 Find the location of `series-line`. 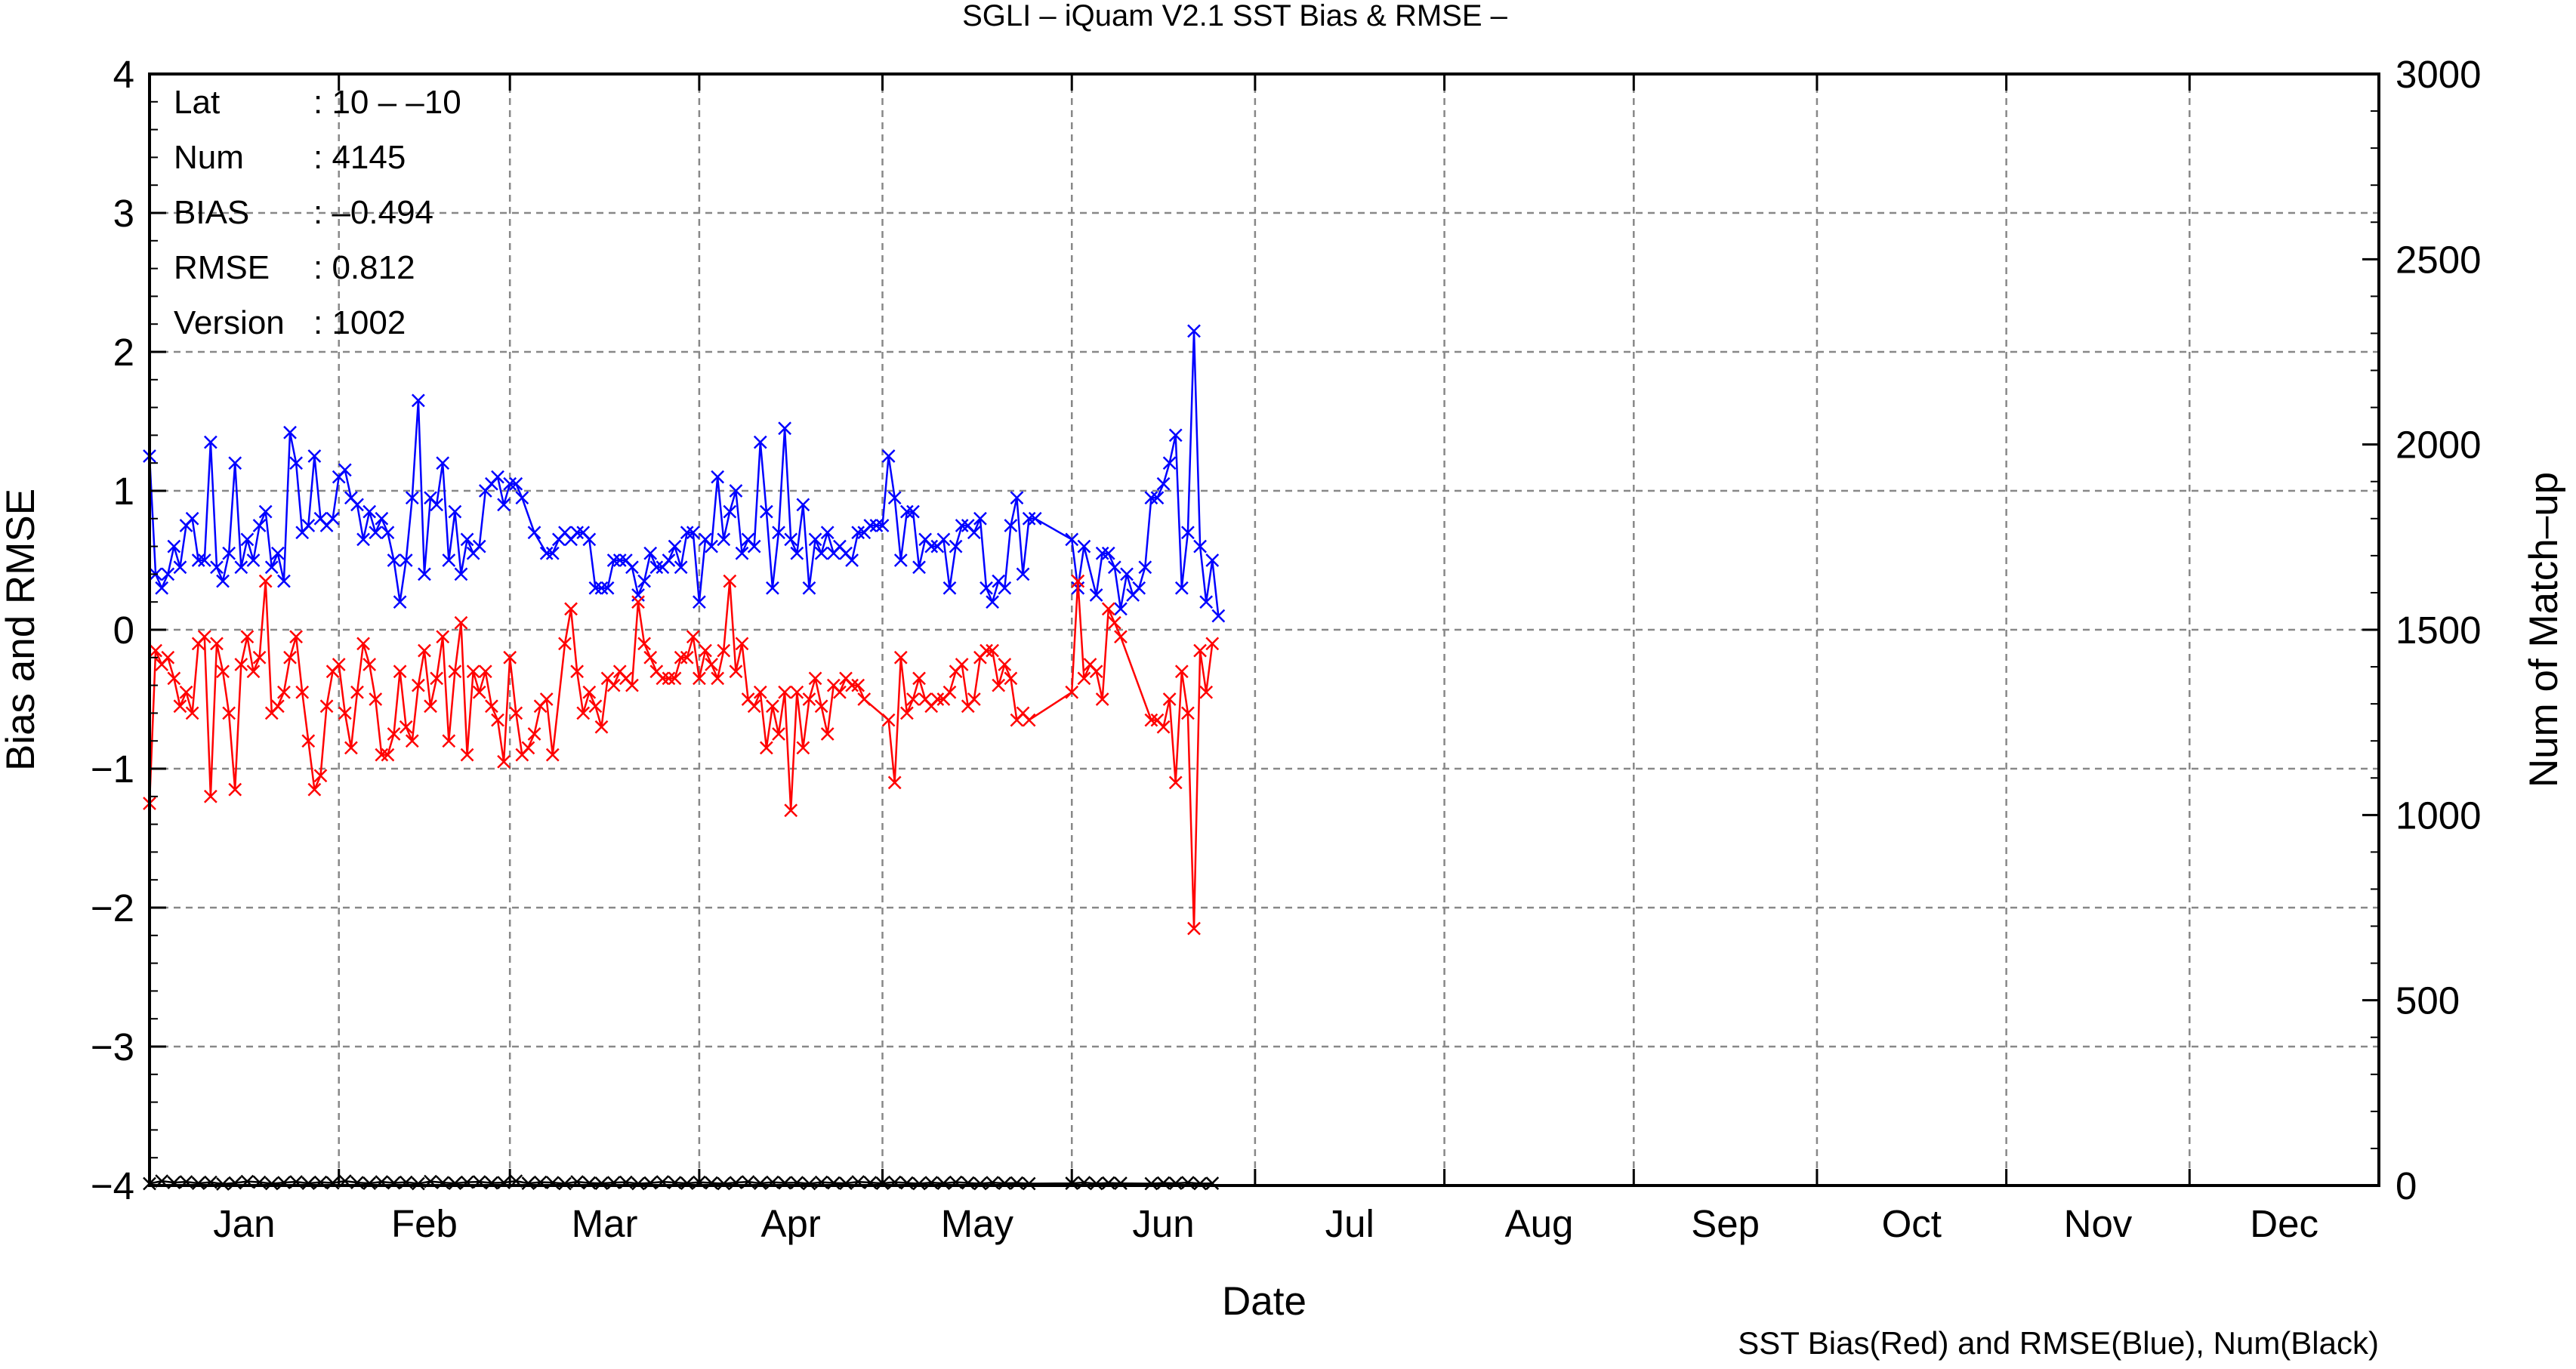

series-line is located at coordinates (681, 1182).